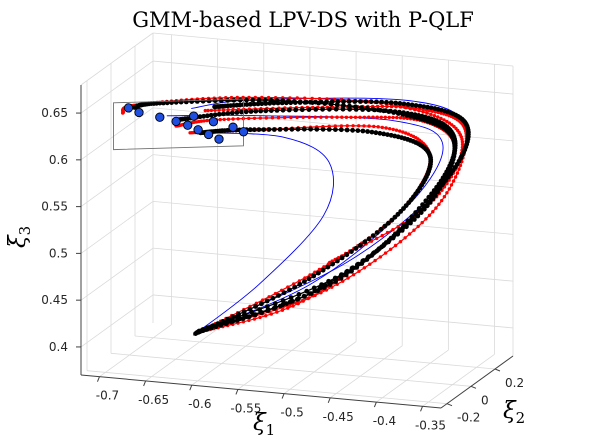 This screenshot has width=601, height=443. I want to click on y-tick-labels: -0.20 0.2, so click(485, 396).